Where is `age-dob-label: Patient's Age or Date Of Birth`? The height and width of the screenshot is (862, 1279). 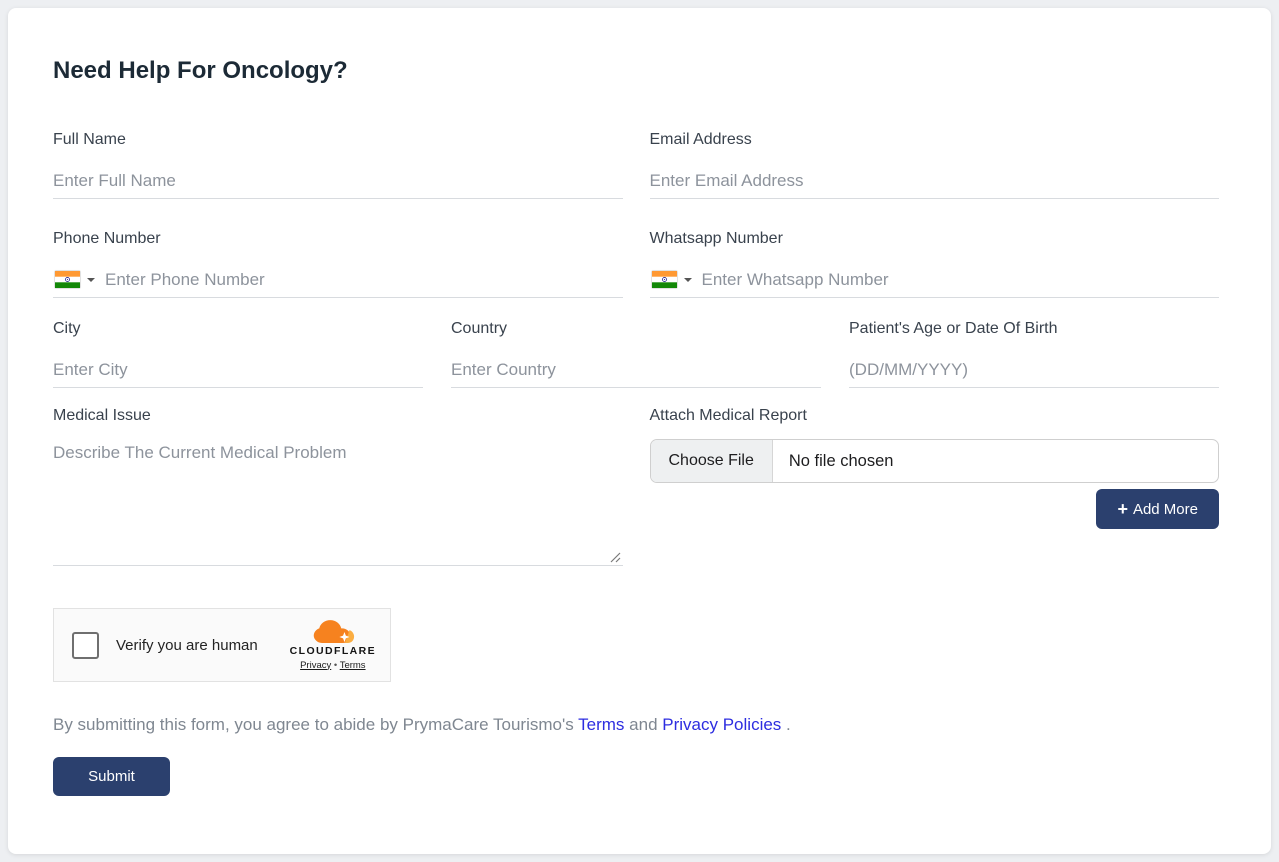
age-dob-label: Patient's Age or Date Of Birth is located at coordinates (953, 328).